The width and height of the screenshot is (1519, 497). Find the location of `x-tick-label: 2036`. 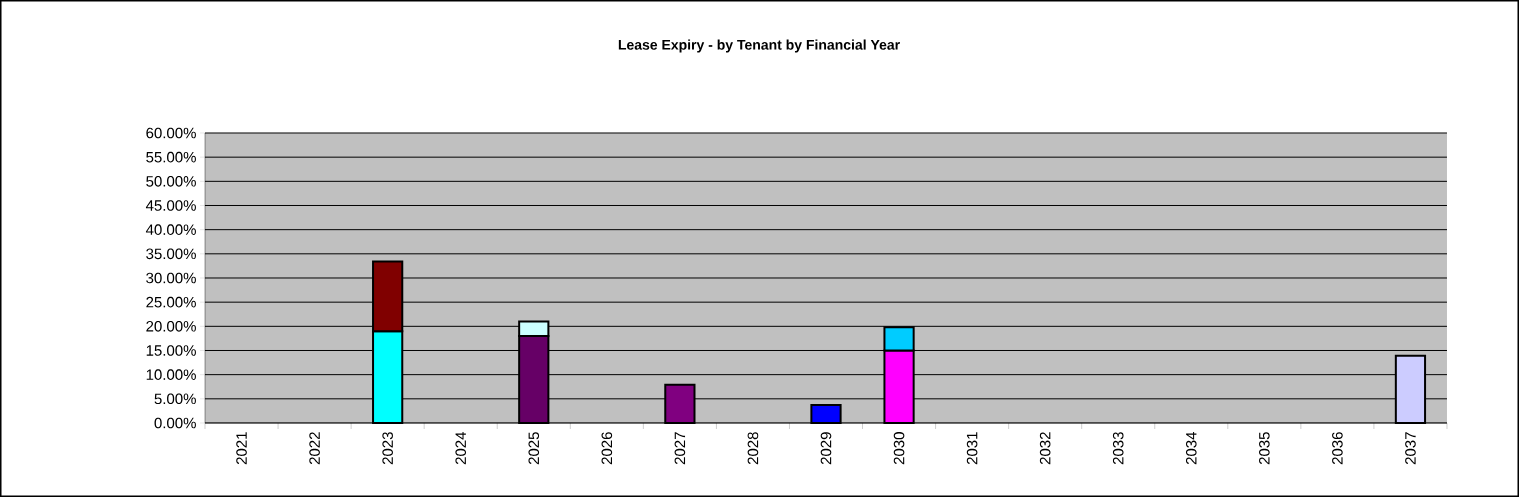

x-tick-label: 2036 is located at coordinates (1337, 448).